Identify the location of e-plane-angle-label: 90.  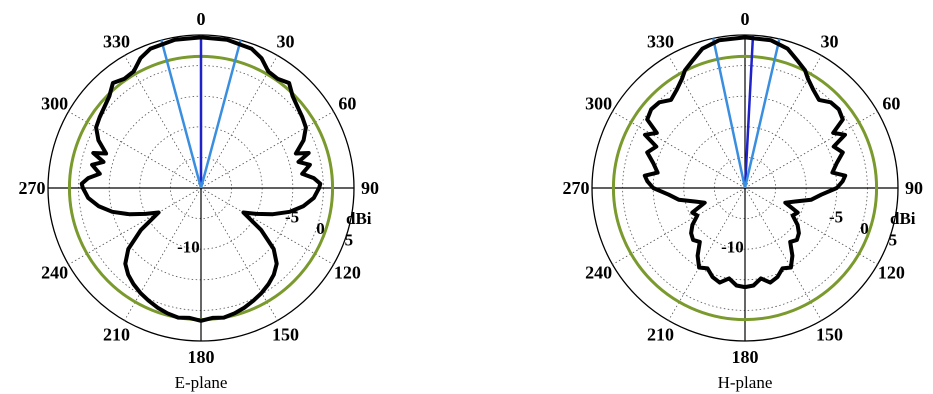
(370, 188).